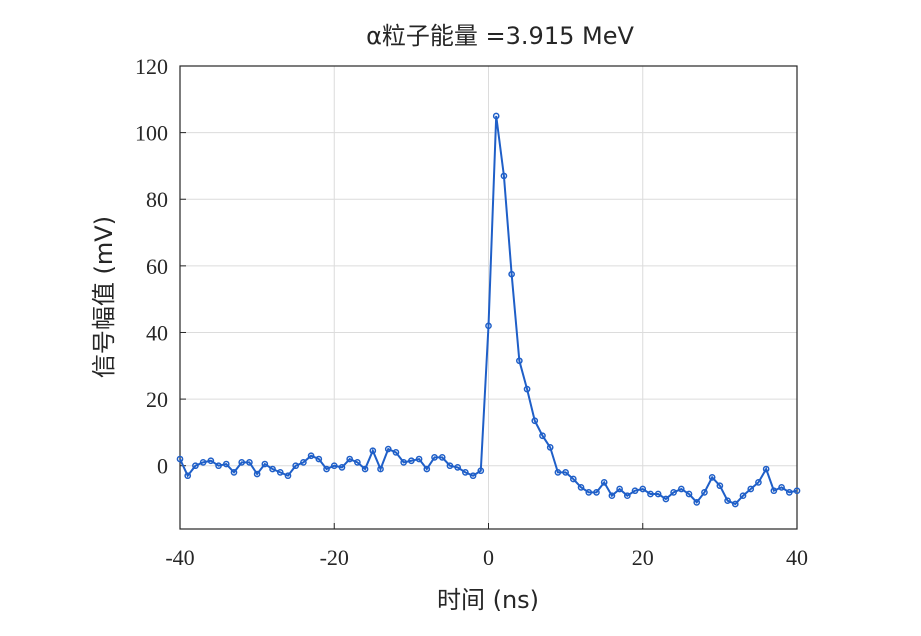 The image size is (921, 636). What do you see at coordinates (488, 600) in the screenshot?
I see `x-axis-label: 时间 (ns)` at bounding box center [488, 600].